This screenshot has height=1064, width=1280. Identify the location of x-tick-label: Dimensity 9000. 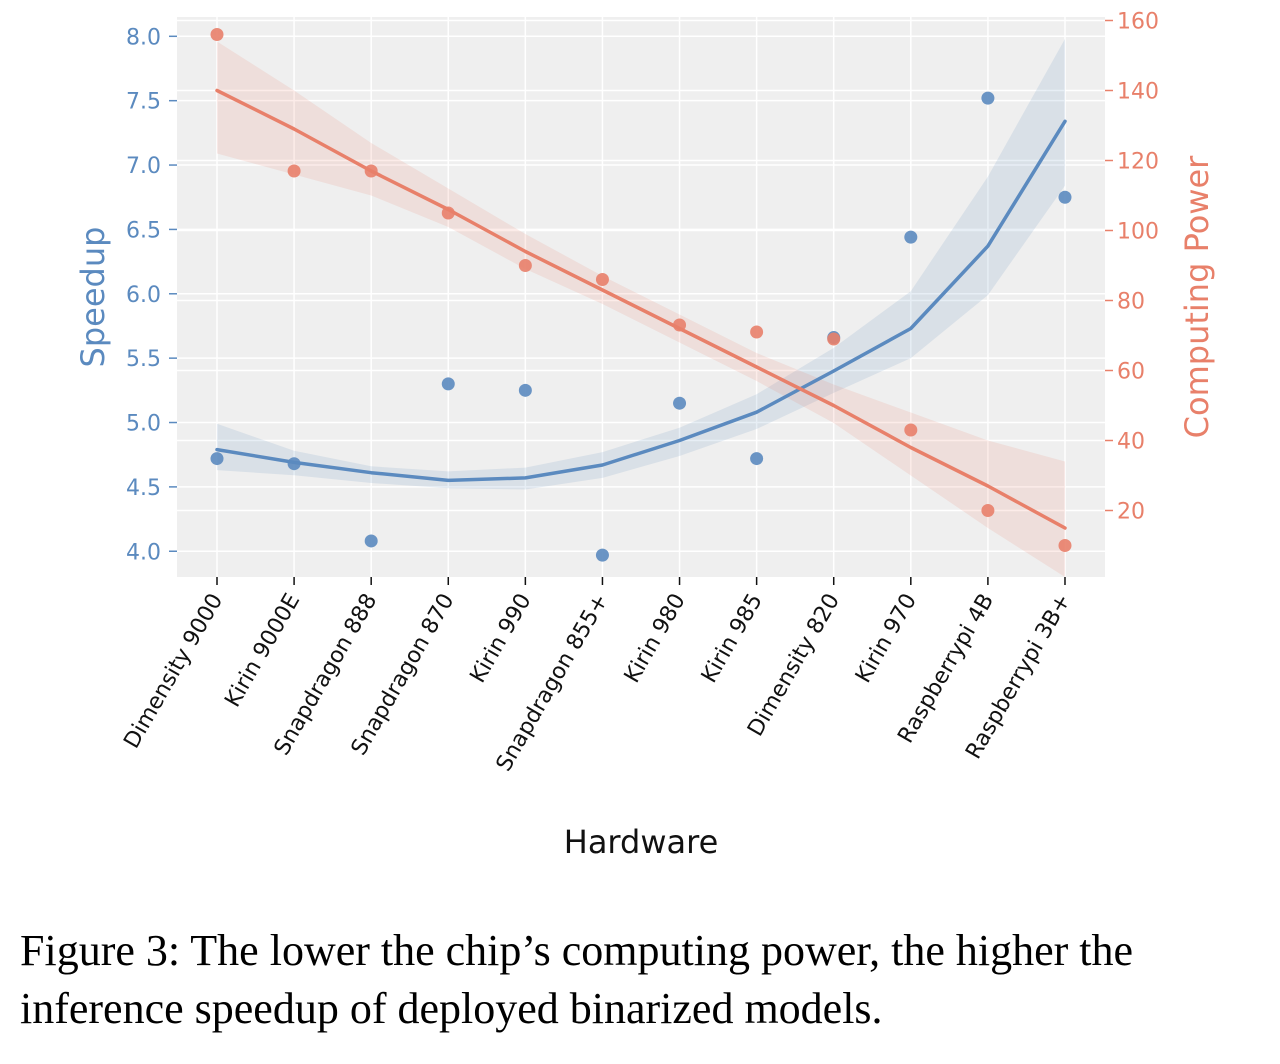
(173, 671).